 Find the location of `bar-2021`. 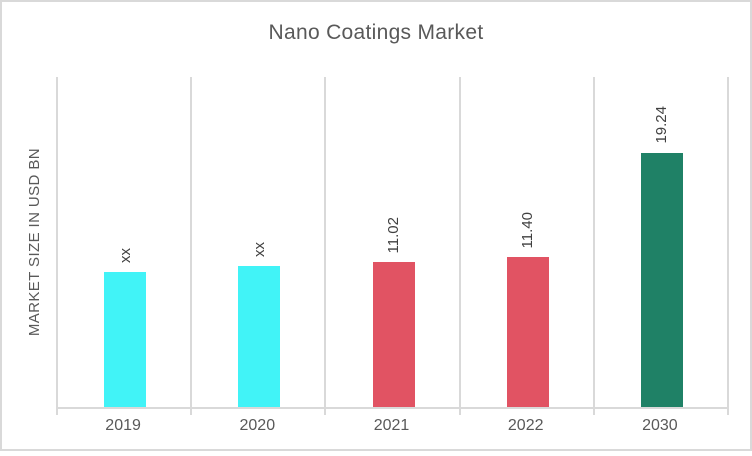

bar-2021 is located at coordinates (393, 334).